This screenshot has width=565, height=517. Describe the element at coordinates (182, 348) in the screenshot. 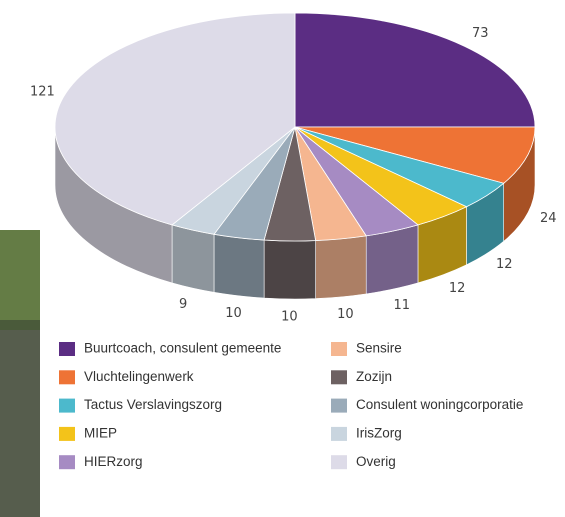

I see `legend-label: Buurtcoach, consulent gemeente` at that location.